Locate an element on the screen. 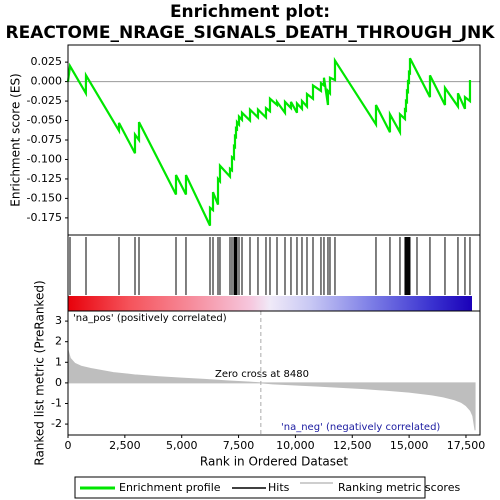 The height and width of the screenshot is (500, 500). y-tick-label: -0.125 is located at coordinates (44, 178).